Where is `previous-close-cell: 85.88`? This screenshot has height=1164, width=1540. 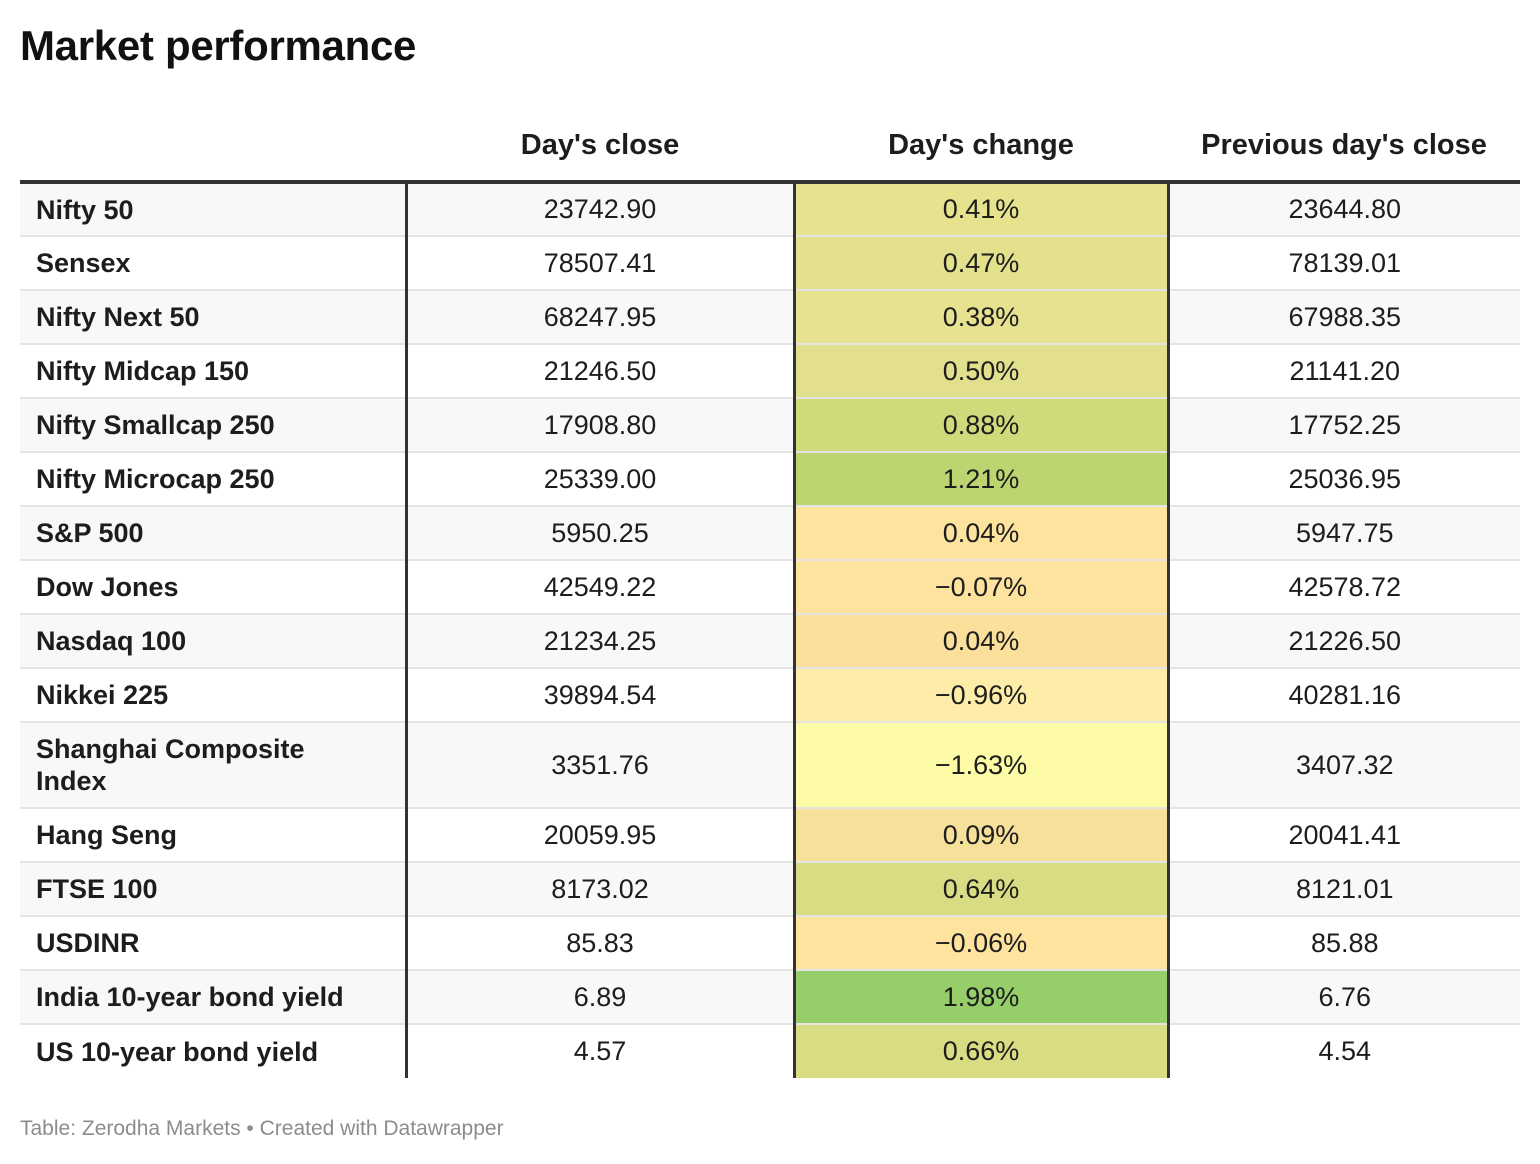 previous-close-cell: 85.88 is located at coordinates (1343, 943).